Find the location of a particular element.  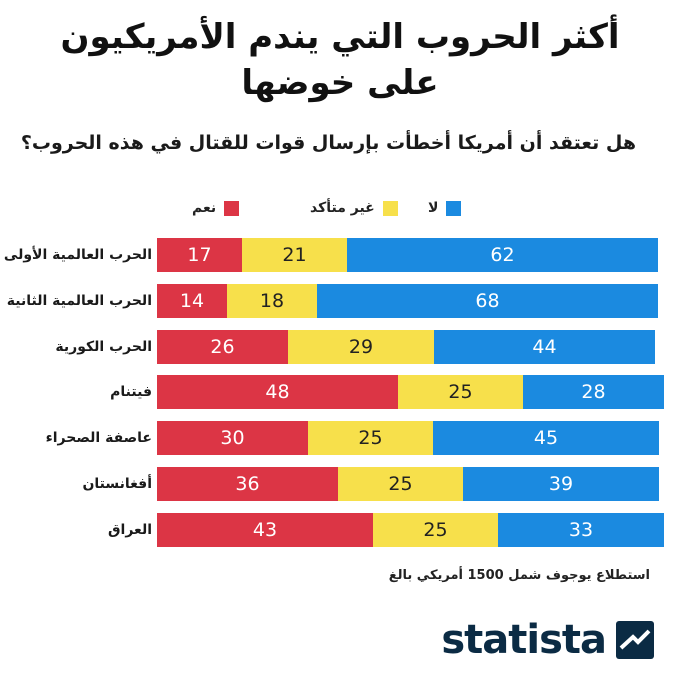

data-label: 48 is located at coordinates (277, 392).